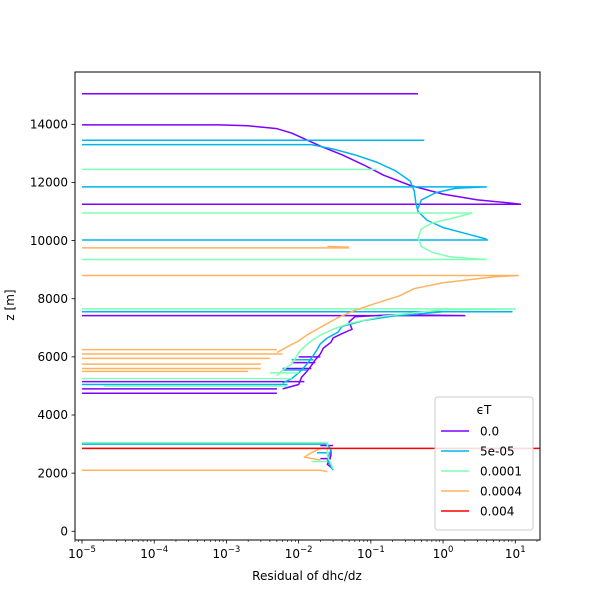 The width and height of the screenshot is (600, 600). What do you see at coordinates (497, 452) in the screenshot?
I see `legend-label-1: 5e-05` at bounding box center [497, 452].